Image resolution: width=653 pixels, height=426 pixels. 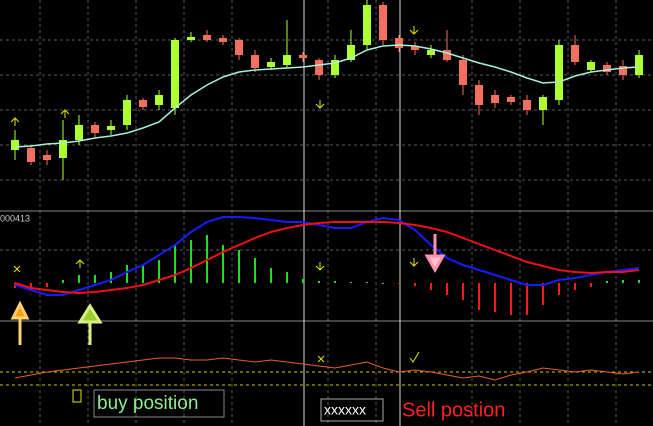 I want to click on icon, so click(x=77, y=396).